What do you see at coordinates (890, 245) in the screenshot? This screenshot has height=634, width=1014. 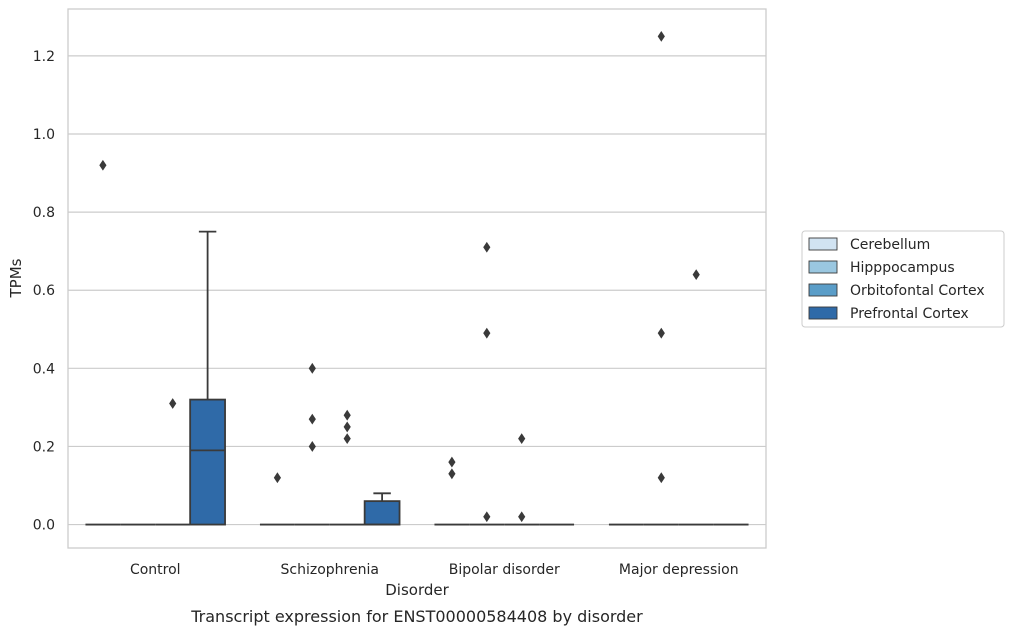 I see `legend-label: Cerebellum` at bounding box center [890, 245].